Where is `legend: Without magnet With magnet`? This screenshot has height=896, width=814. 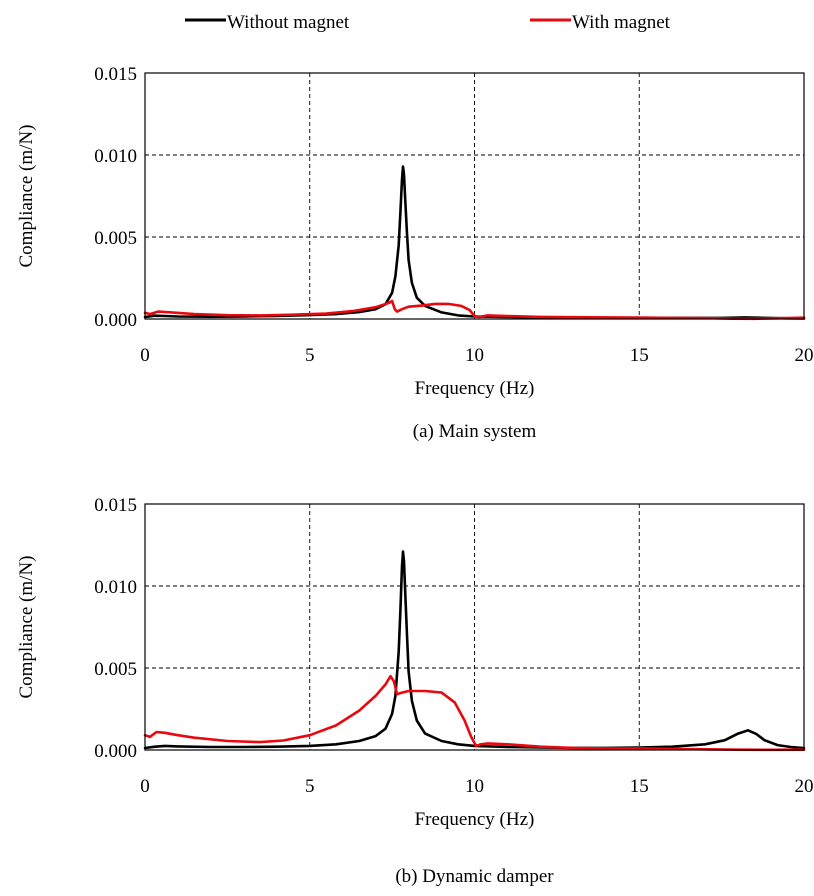 legend: Without magnet With magnet is located at coordinates (428, 22).